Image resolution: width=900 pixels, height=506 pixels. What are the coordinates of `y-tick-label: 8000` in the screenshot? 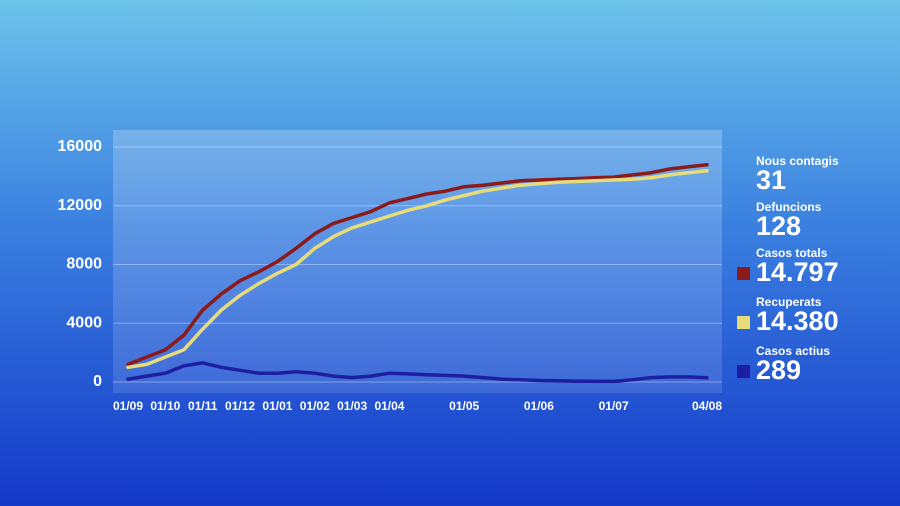 It's located at (84, 264).